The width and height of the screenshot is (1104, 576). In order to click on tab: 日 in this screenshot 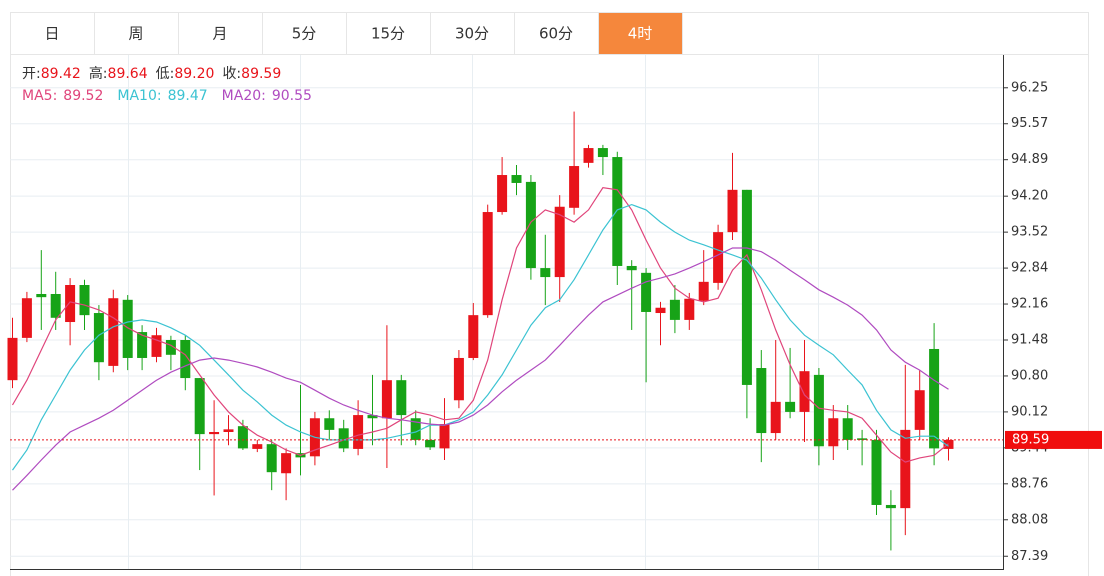, I will do `click(52, 33)`.